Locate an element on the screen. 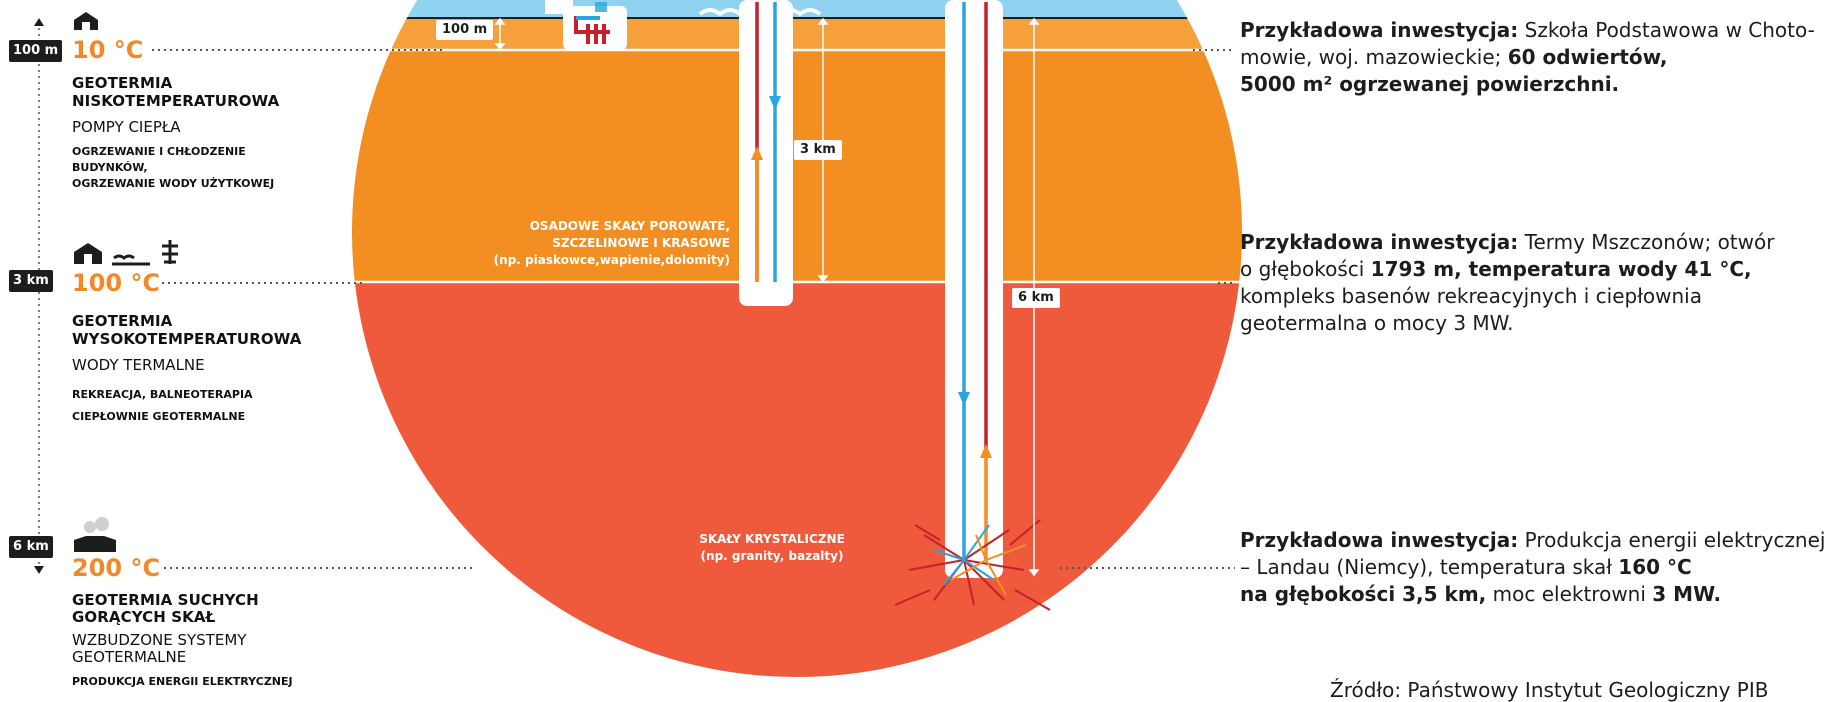 Image resolution: width=1847 pixels, height=702 pixels. level-1-technology: POMPY CIEPŁA is located at coordinates (126, 127).